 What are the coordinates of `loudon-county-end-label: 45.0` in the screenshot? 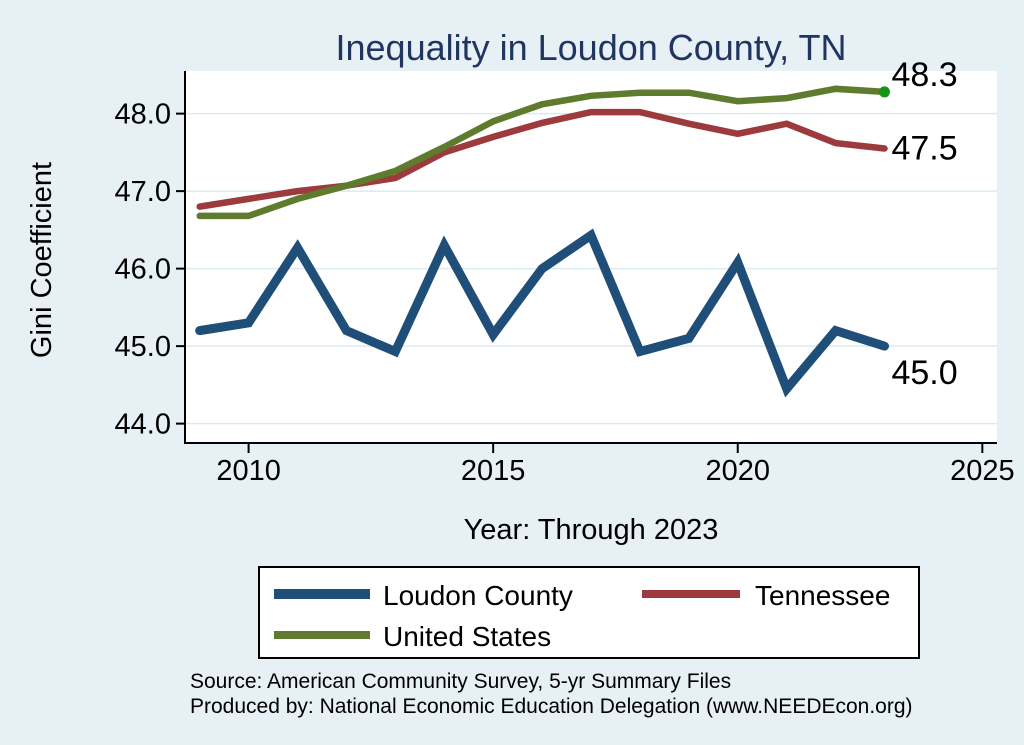 It's located at (924, 373).